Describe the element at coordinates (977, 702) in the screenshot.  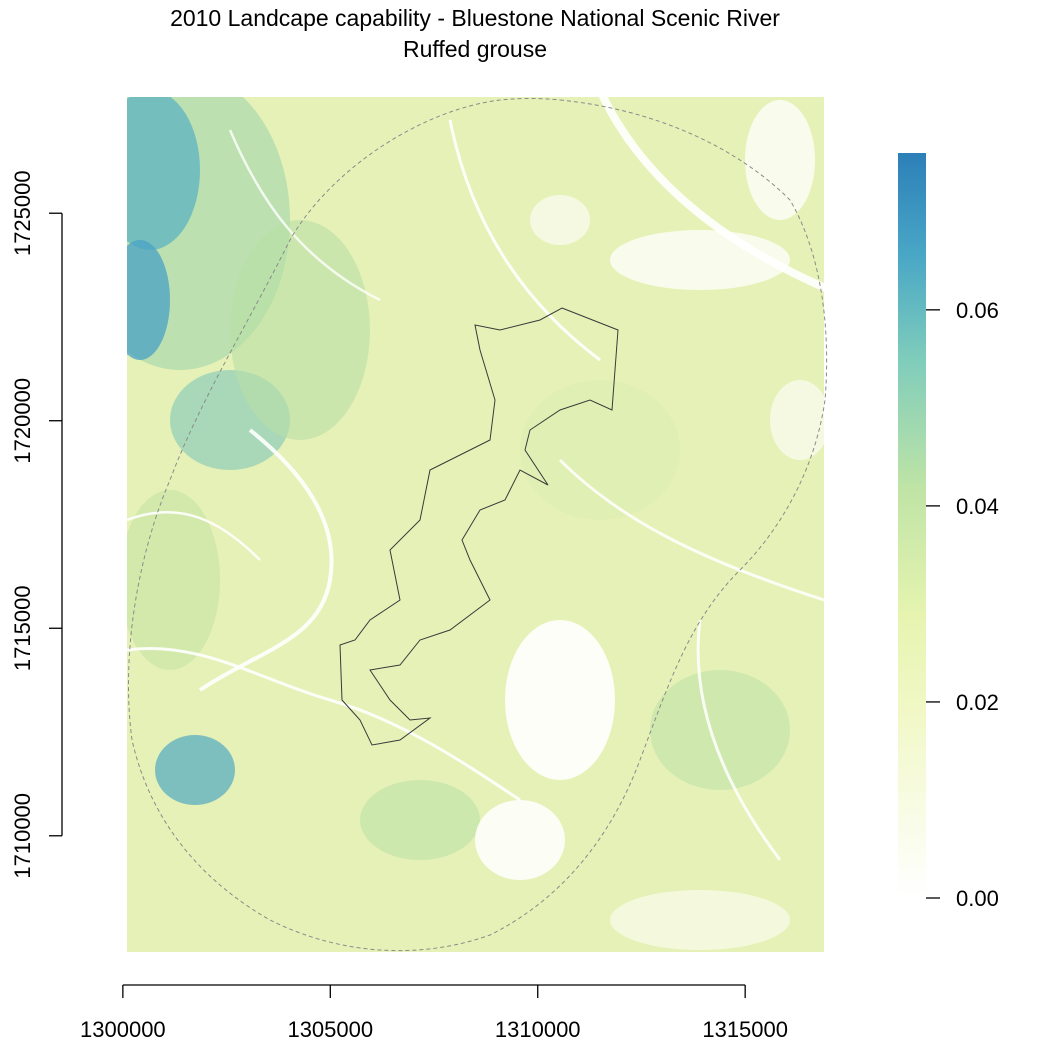
I see `legend-tick-label: 0.02` at that location.